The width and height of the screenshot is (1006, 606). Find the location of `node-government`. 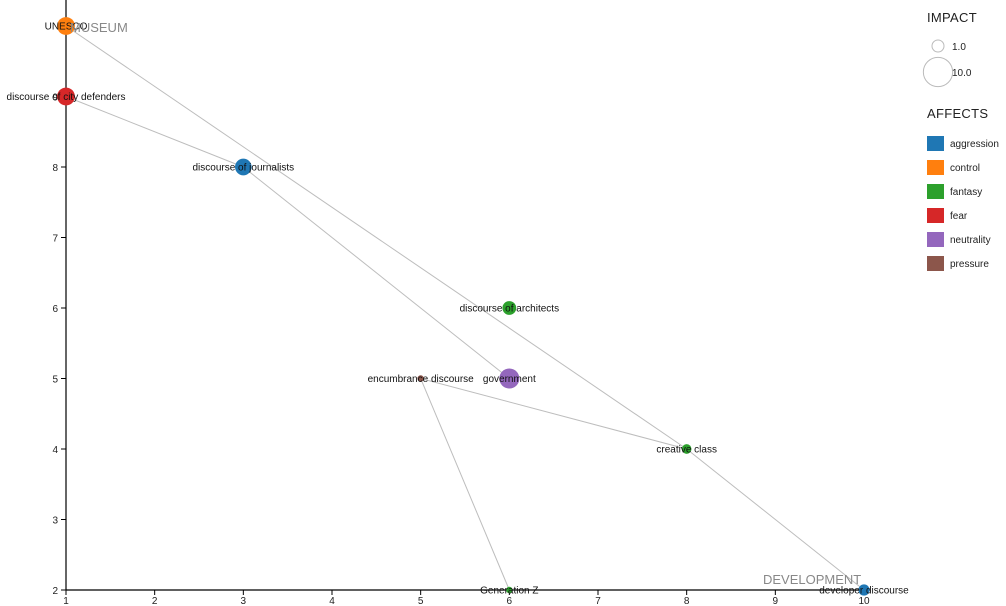

node-government is located at coordinates (509, 378).